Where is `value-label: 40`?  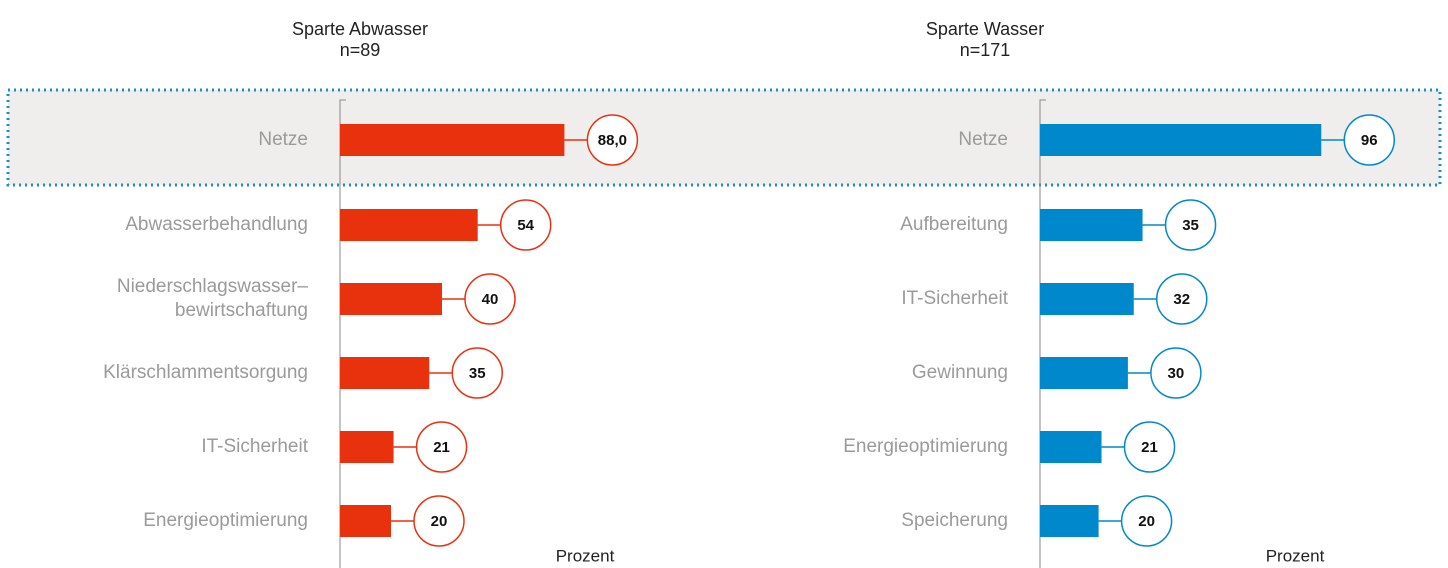
value-label: 40 is located at coordinates (490, 299).